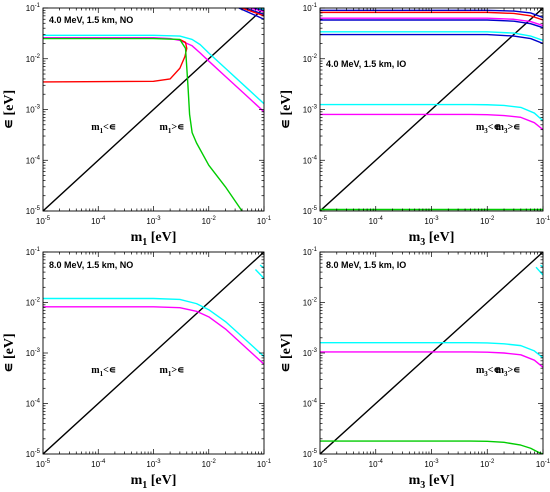  I want to click on panel-label: 8.0 MeV, 1.5 km, IO, so click(366, 265).